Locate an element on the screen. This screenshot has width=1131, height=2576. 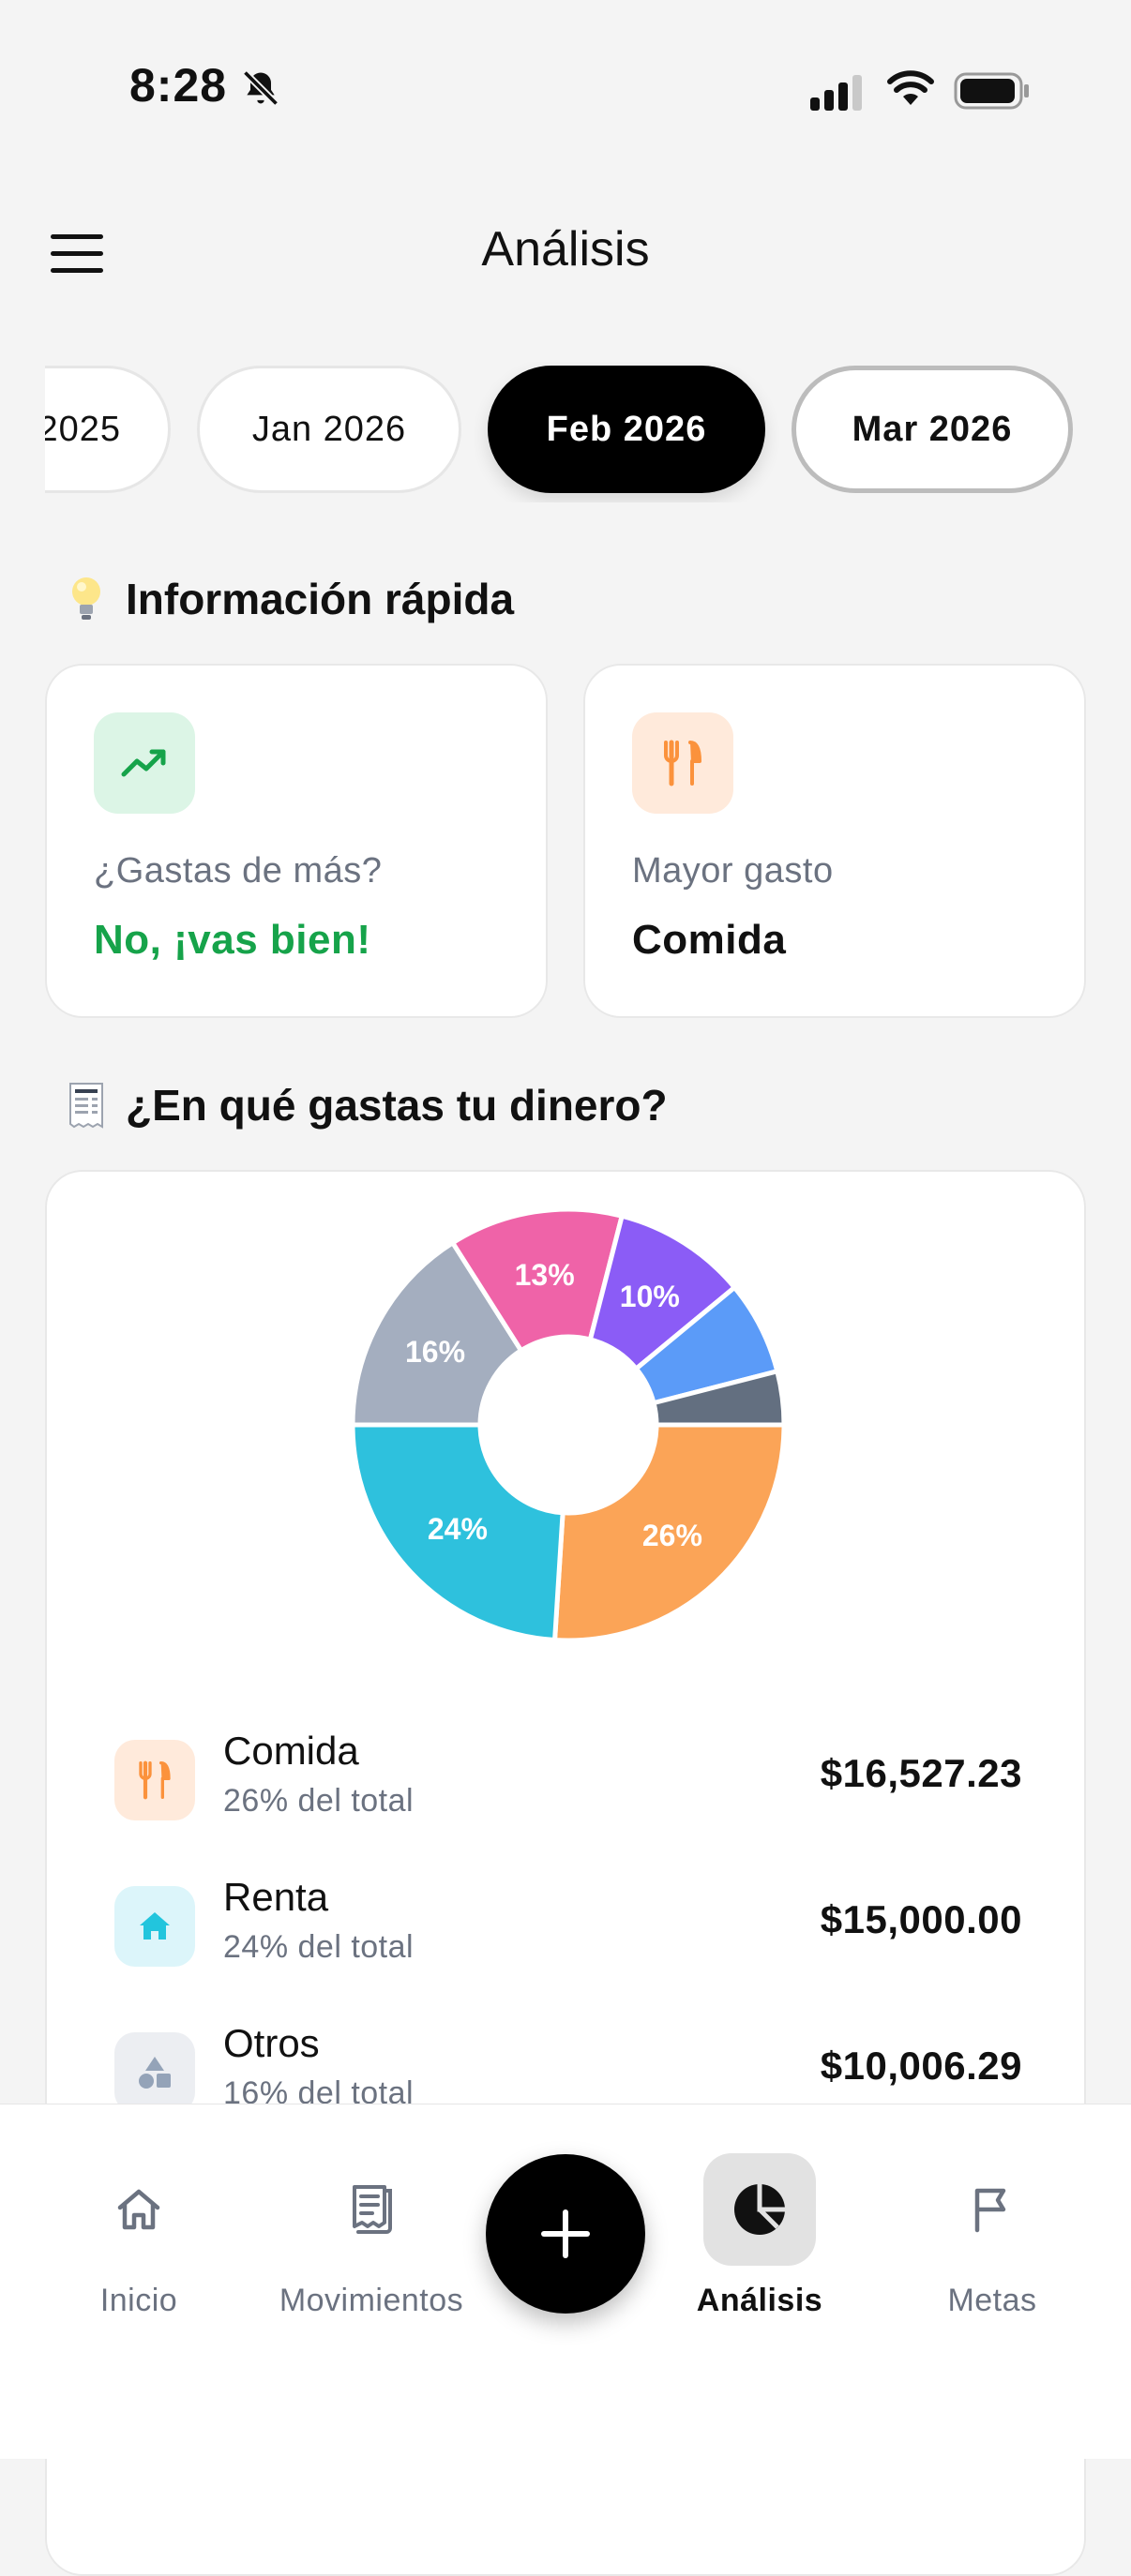
donut-slice-label: 16% is located at coordinates (435, 1352).